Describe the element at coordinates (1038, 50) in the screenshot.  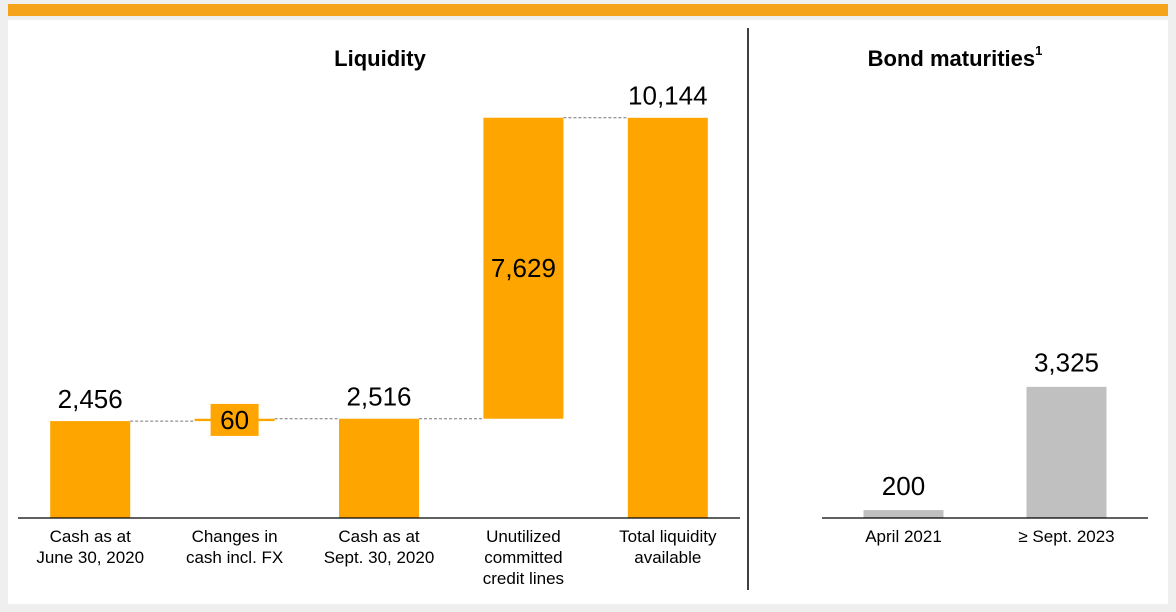
I see `title-footnote: 1` at that location.